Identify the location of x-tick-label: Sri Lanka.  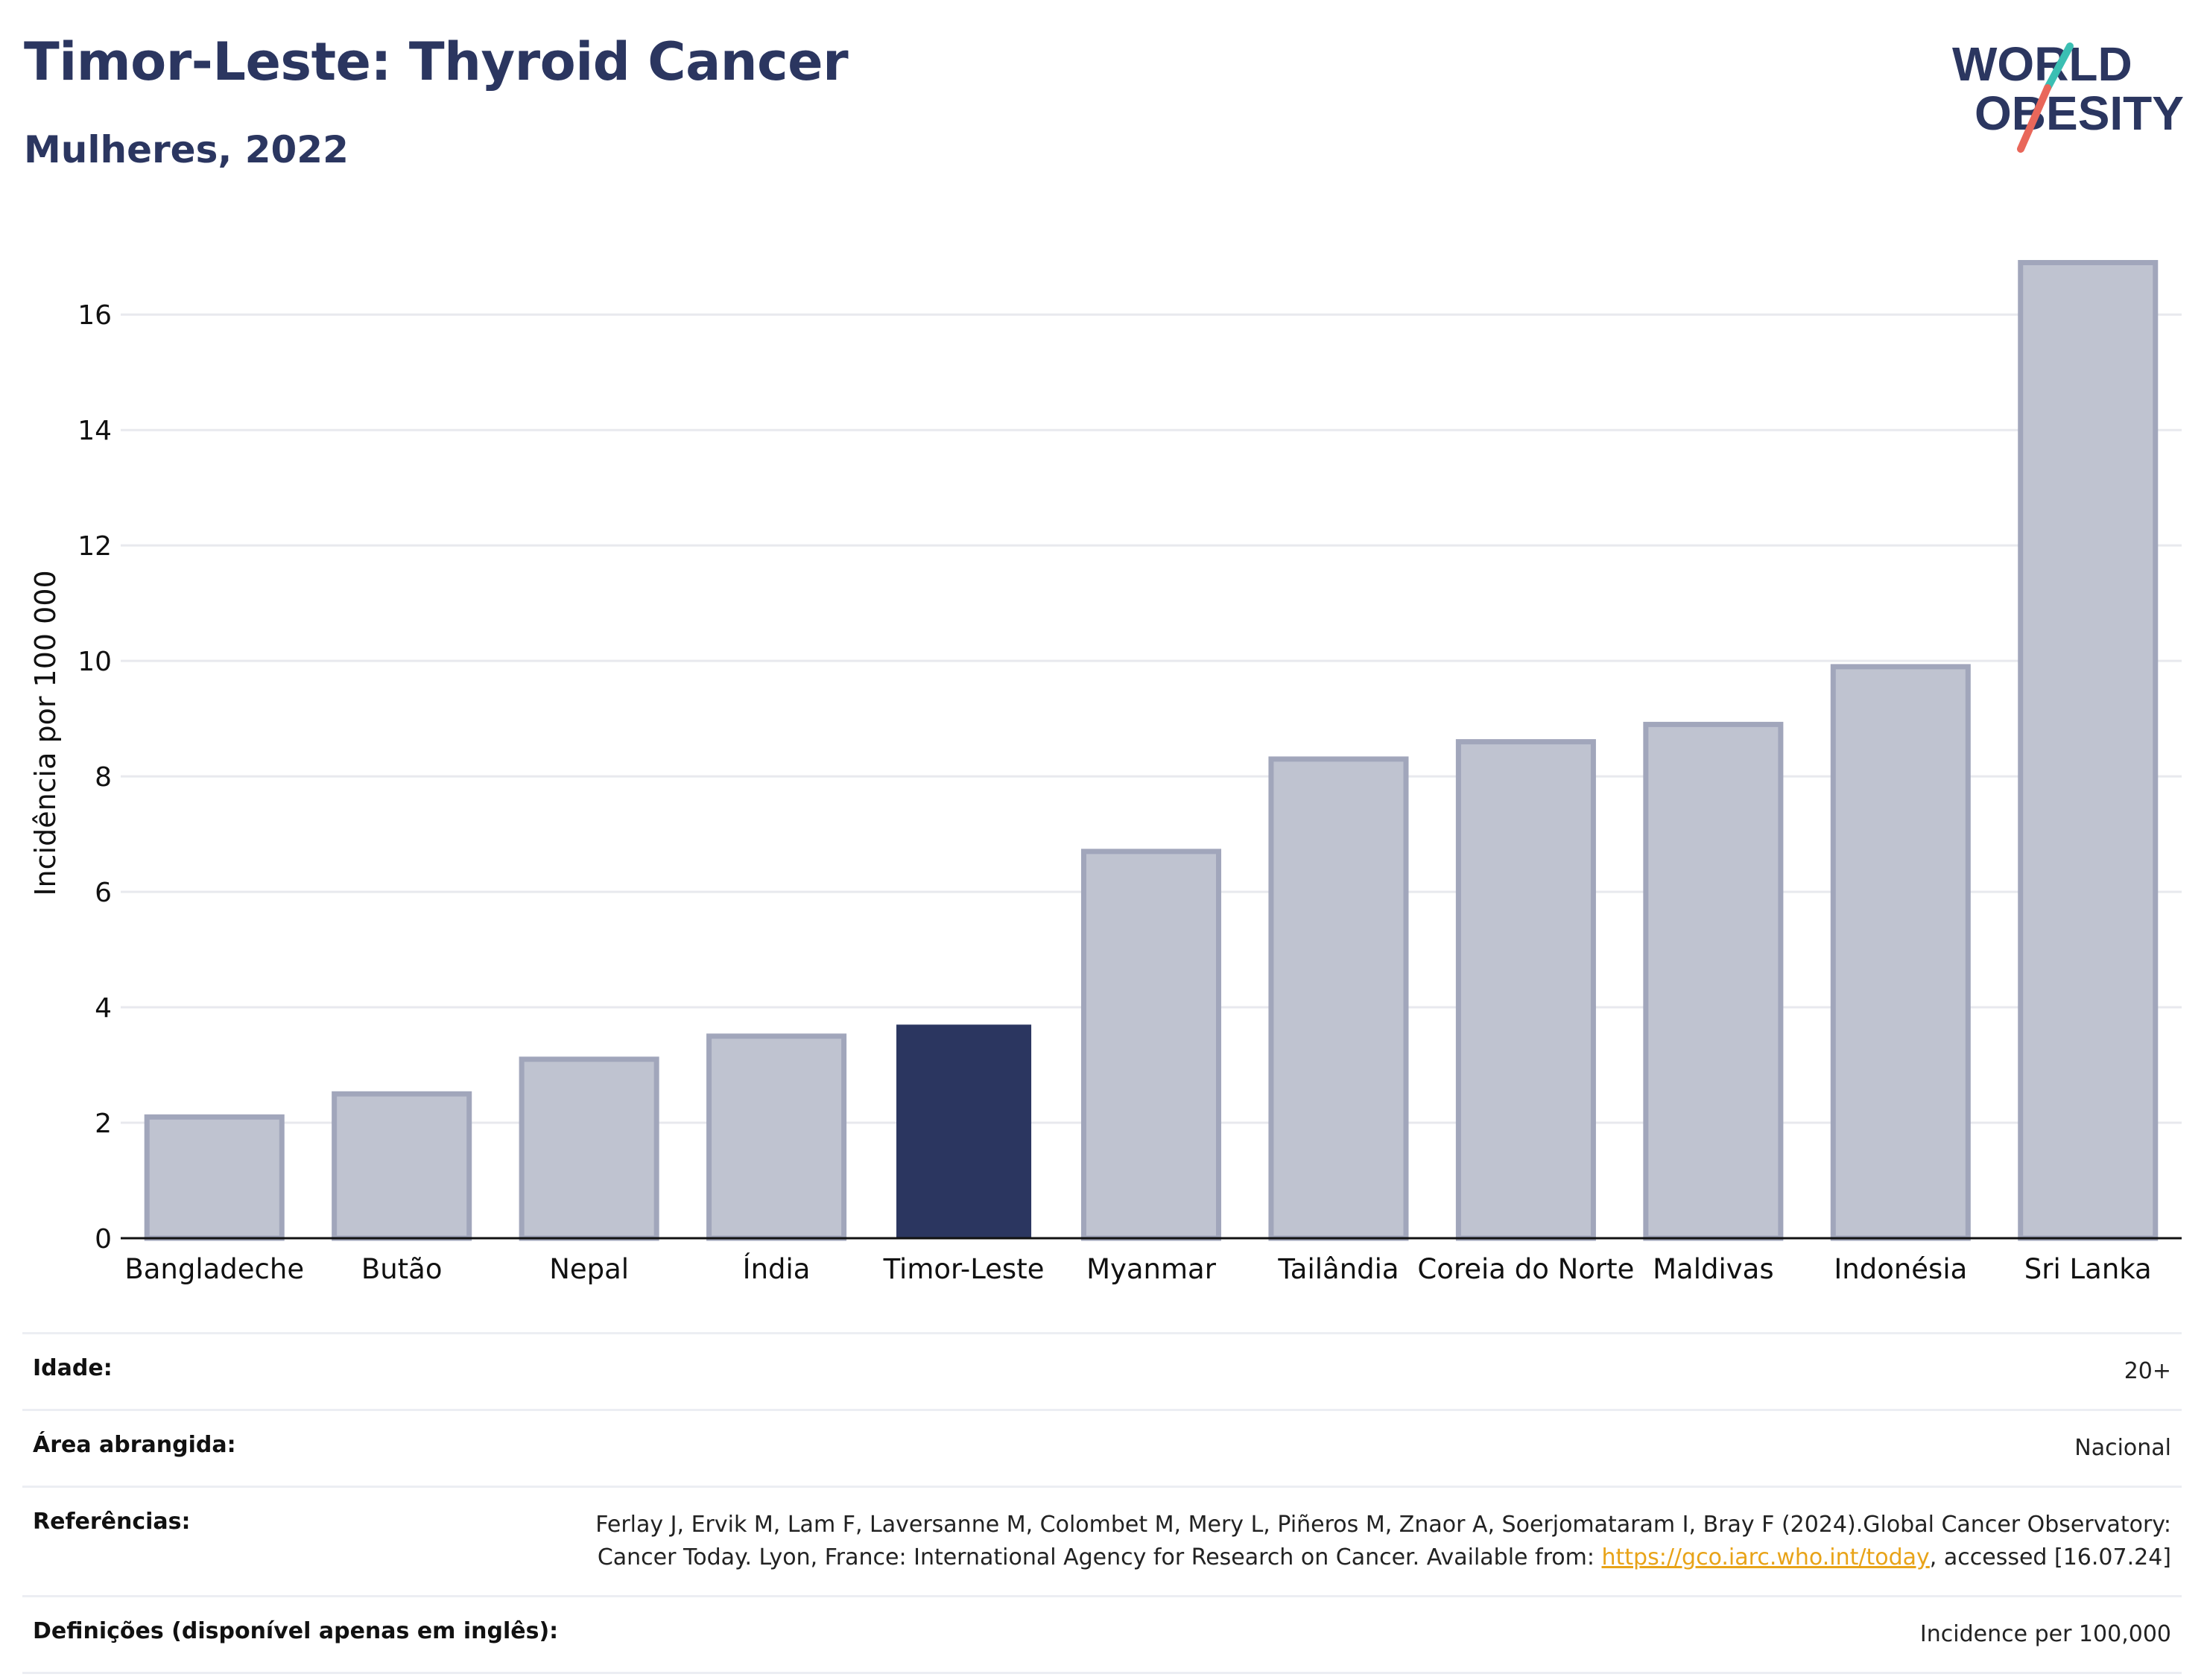
(2088, 1269).